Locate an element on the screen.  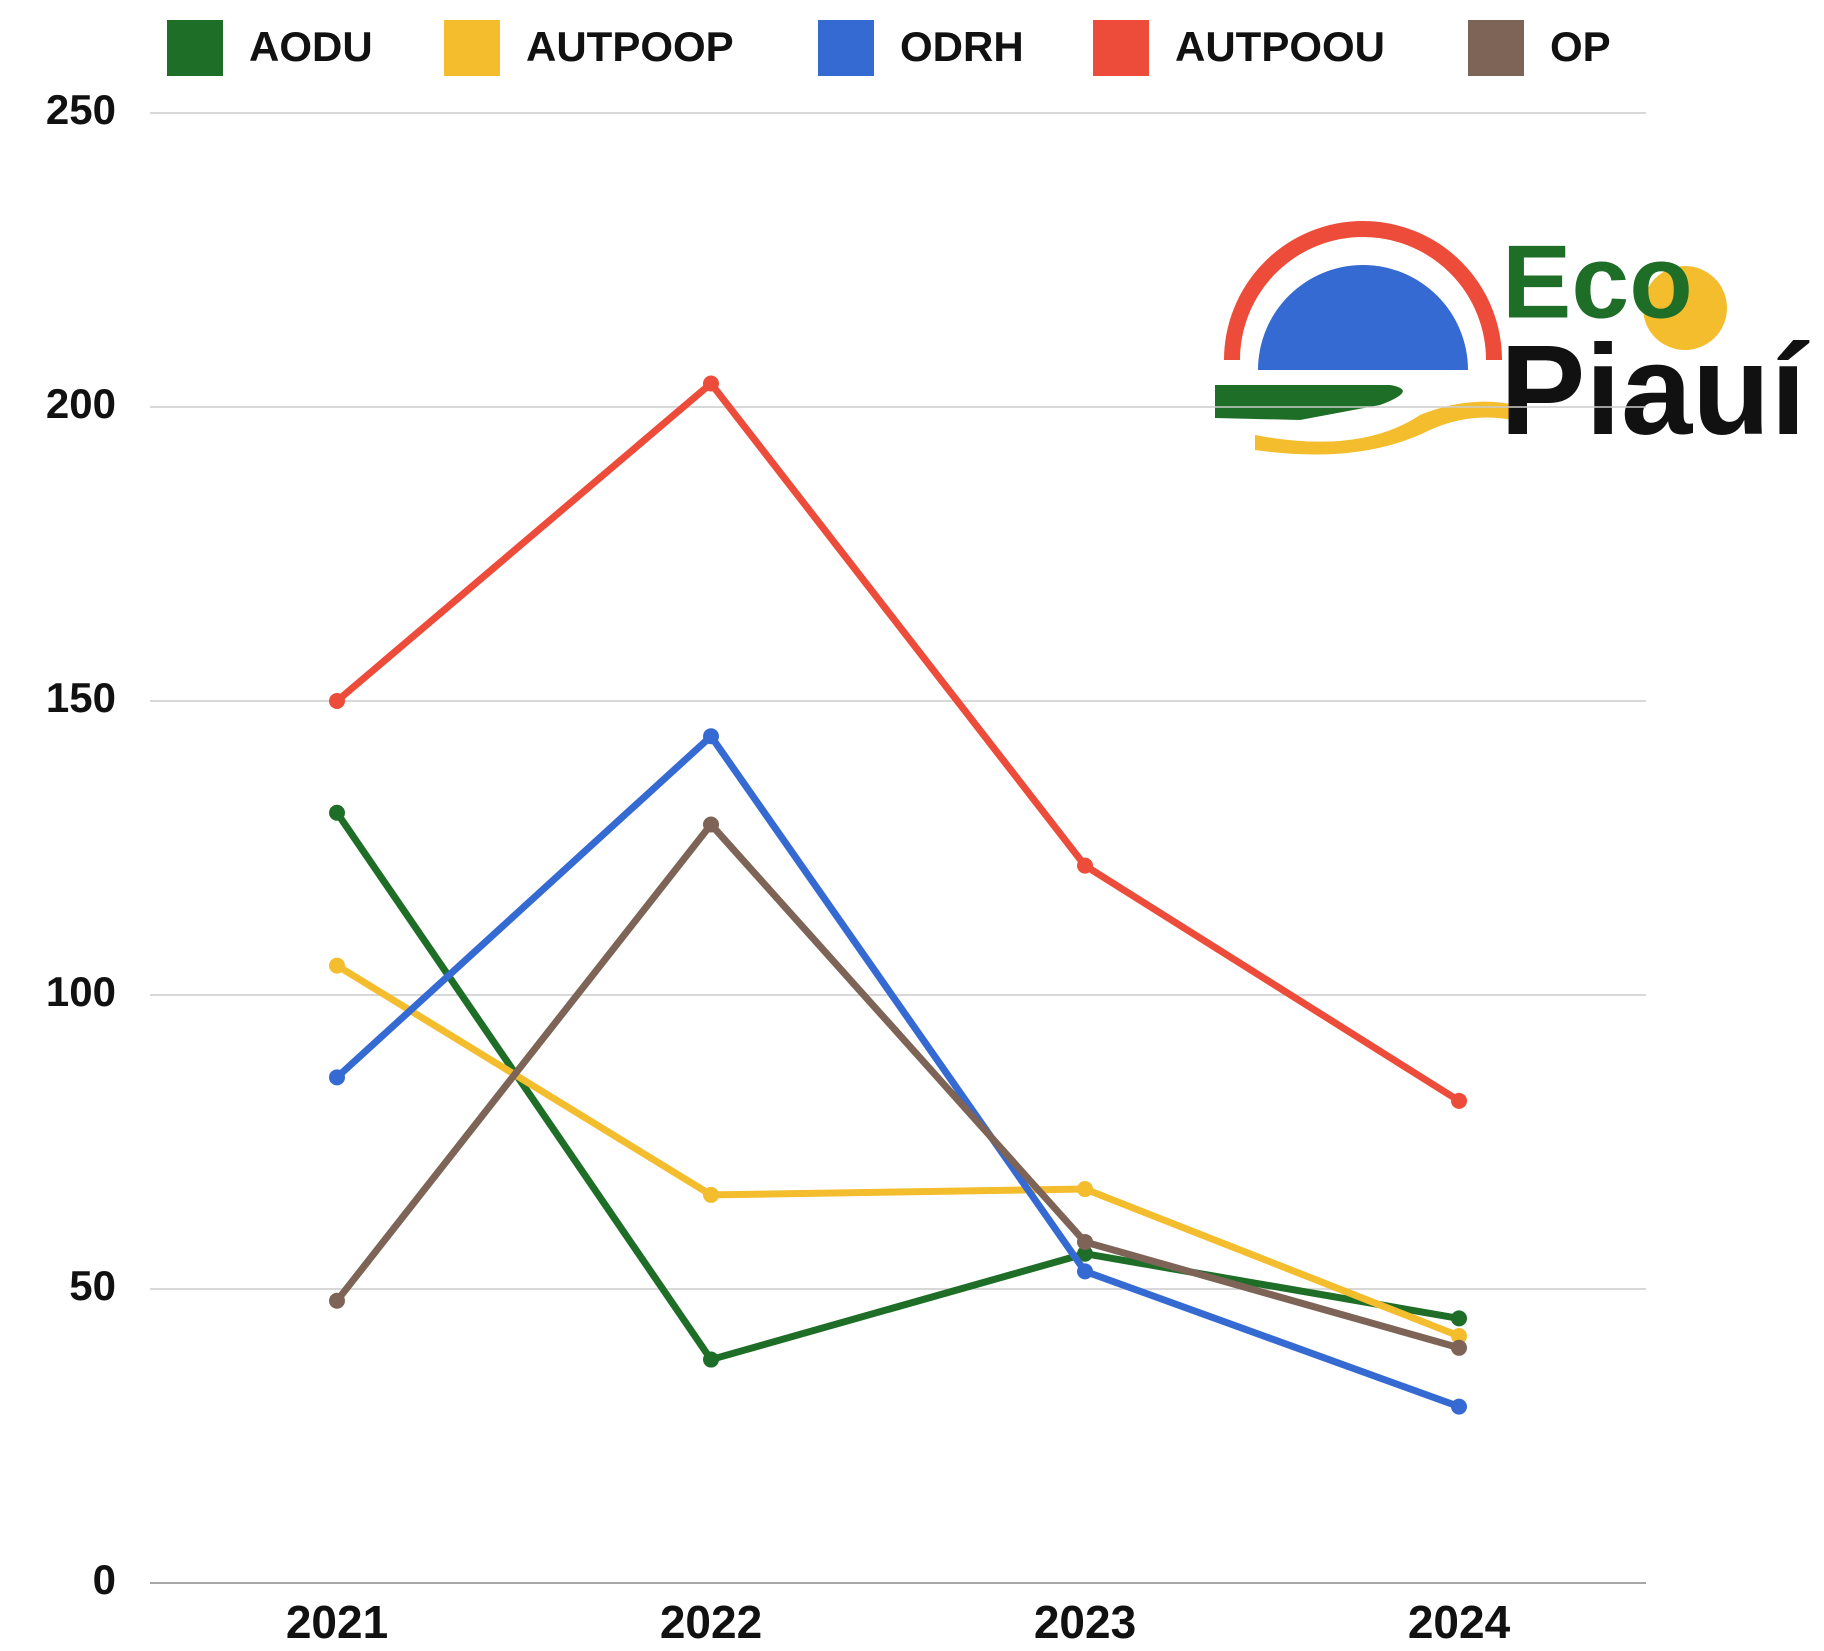
logo-swoosh is located at coordinates (1385, 428).